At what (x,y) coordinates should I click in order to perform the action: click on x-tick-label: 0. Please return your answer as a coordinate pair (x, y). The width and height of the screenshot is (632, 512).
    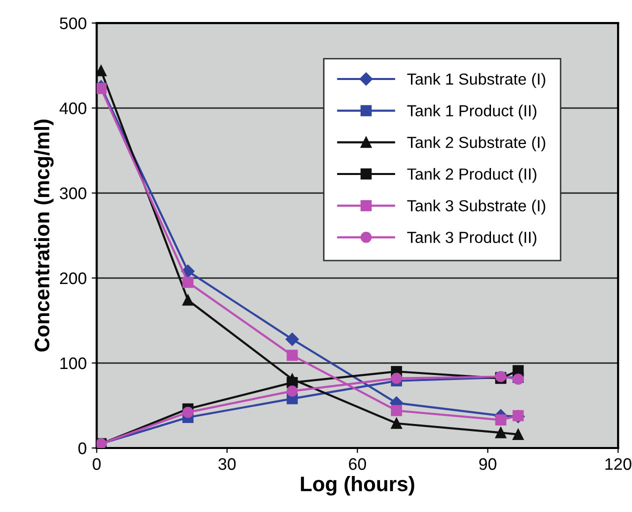
    Looking at the image, I should click on (96, 464).